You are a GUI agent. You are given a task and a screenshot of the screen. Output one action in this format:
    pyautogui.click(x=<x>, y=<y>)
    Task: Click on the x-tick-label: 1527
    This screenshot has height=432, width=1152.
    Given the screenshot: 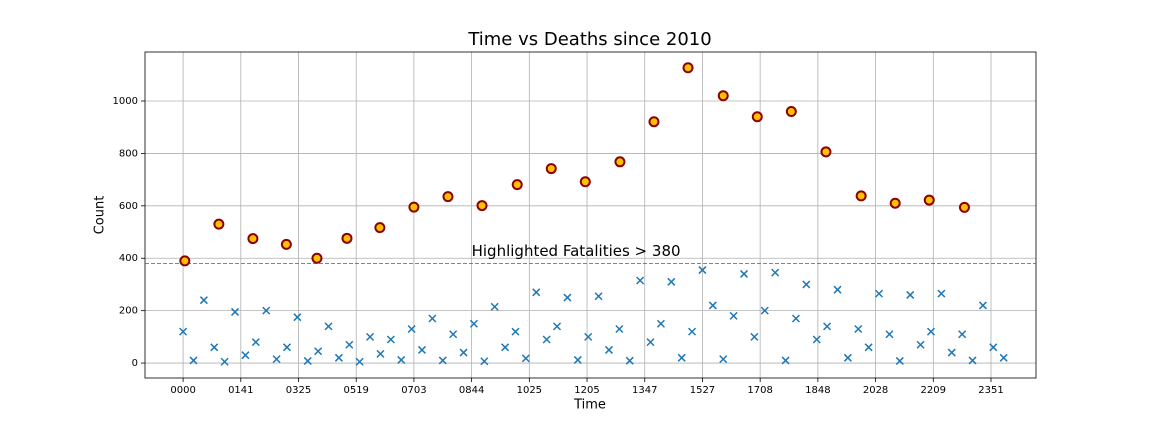 What is the action you would take?
    pyautogui.click(x=702, y=390)
    